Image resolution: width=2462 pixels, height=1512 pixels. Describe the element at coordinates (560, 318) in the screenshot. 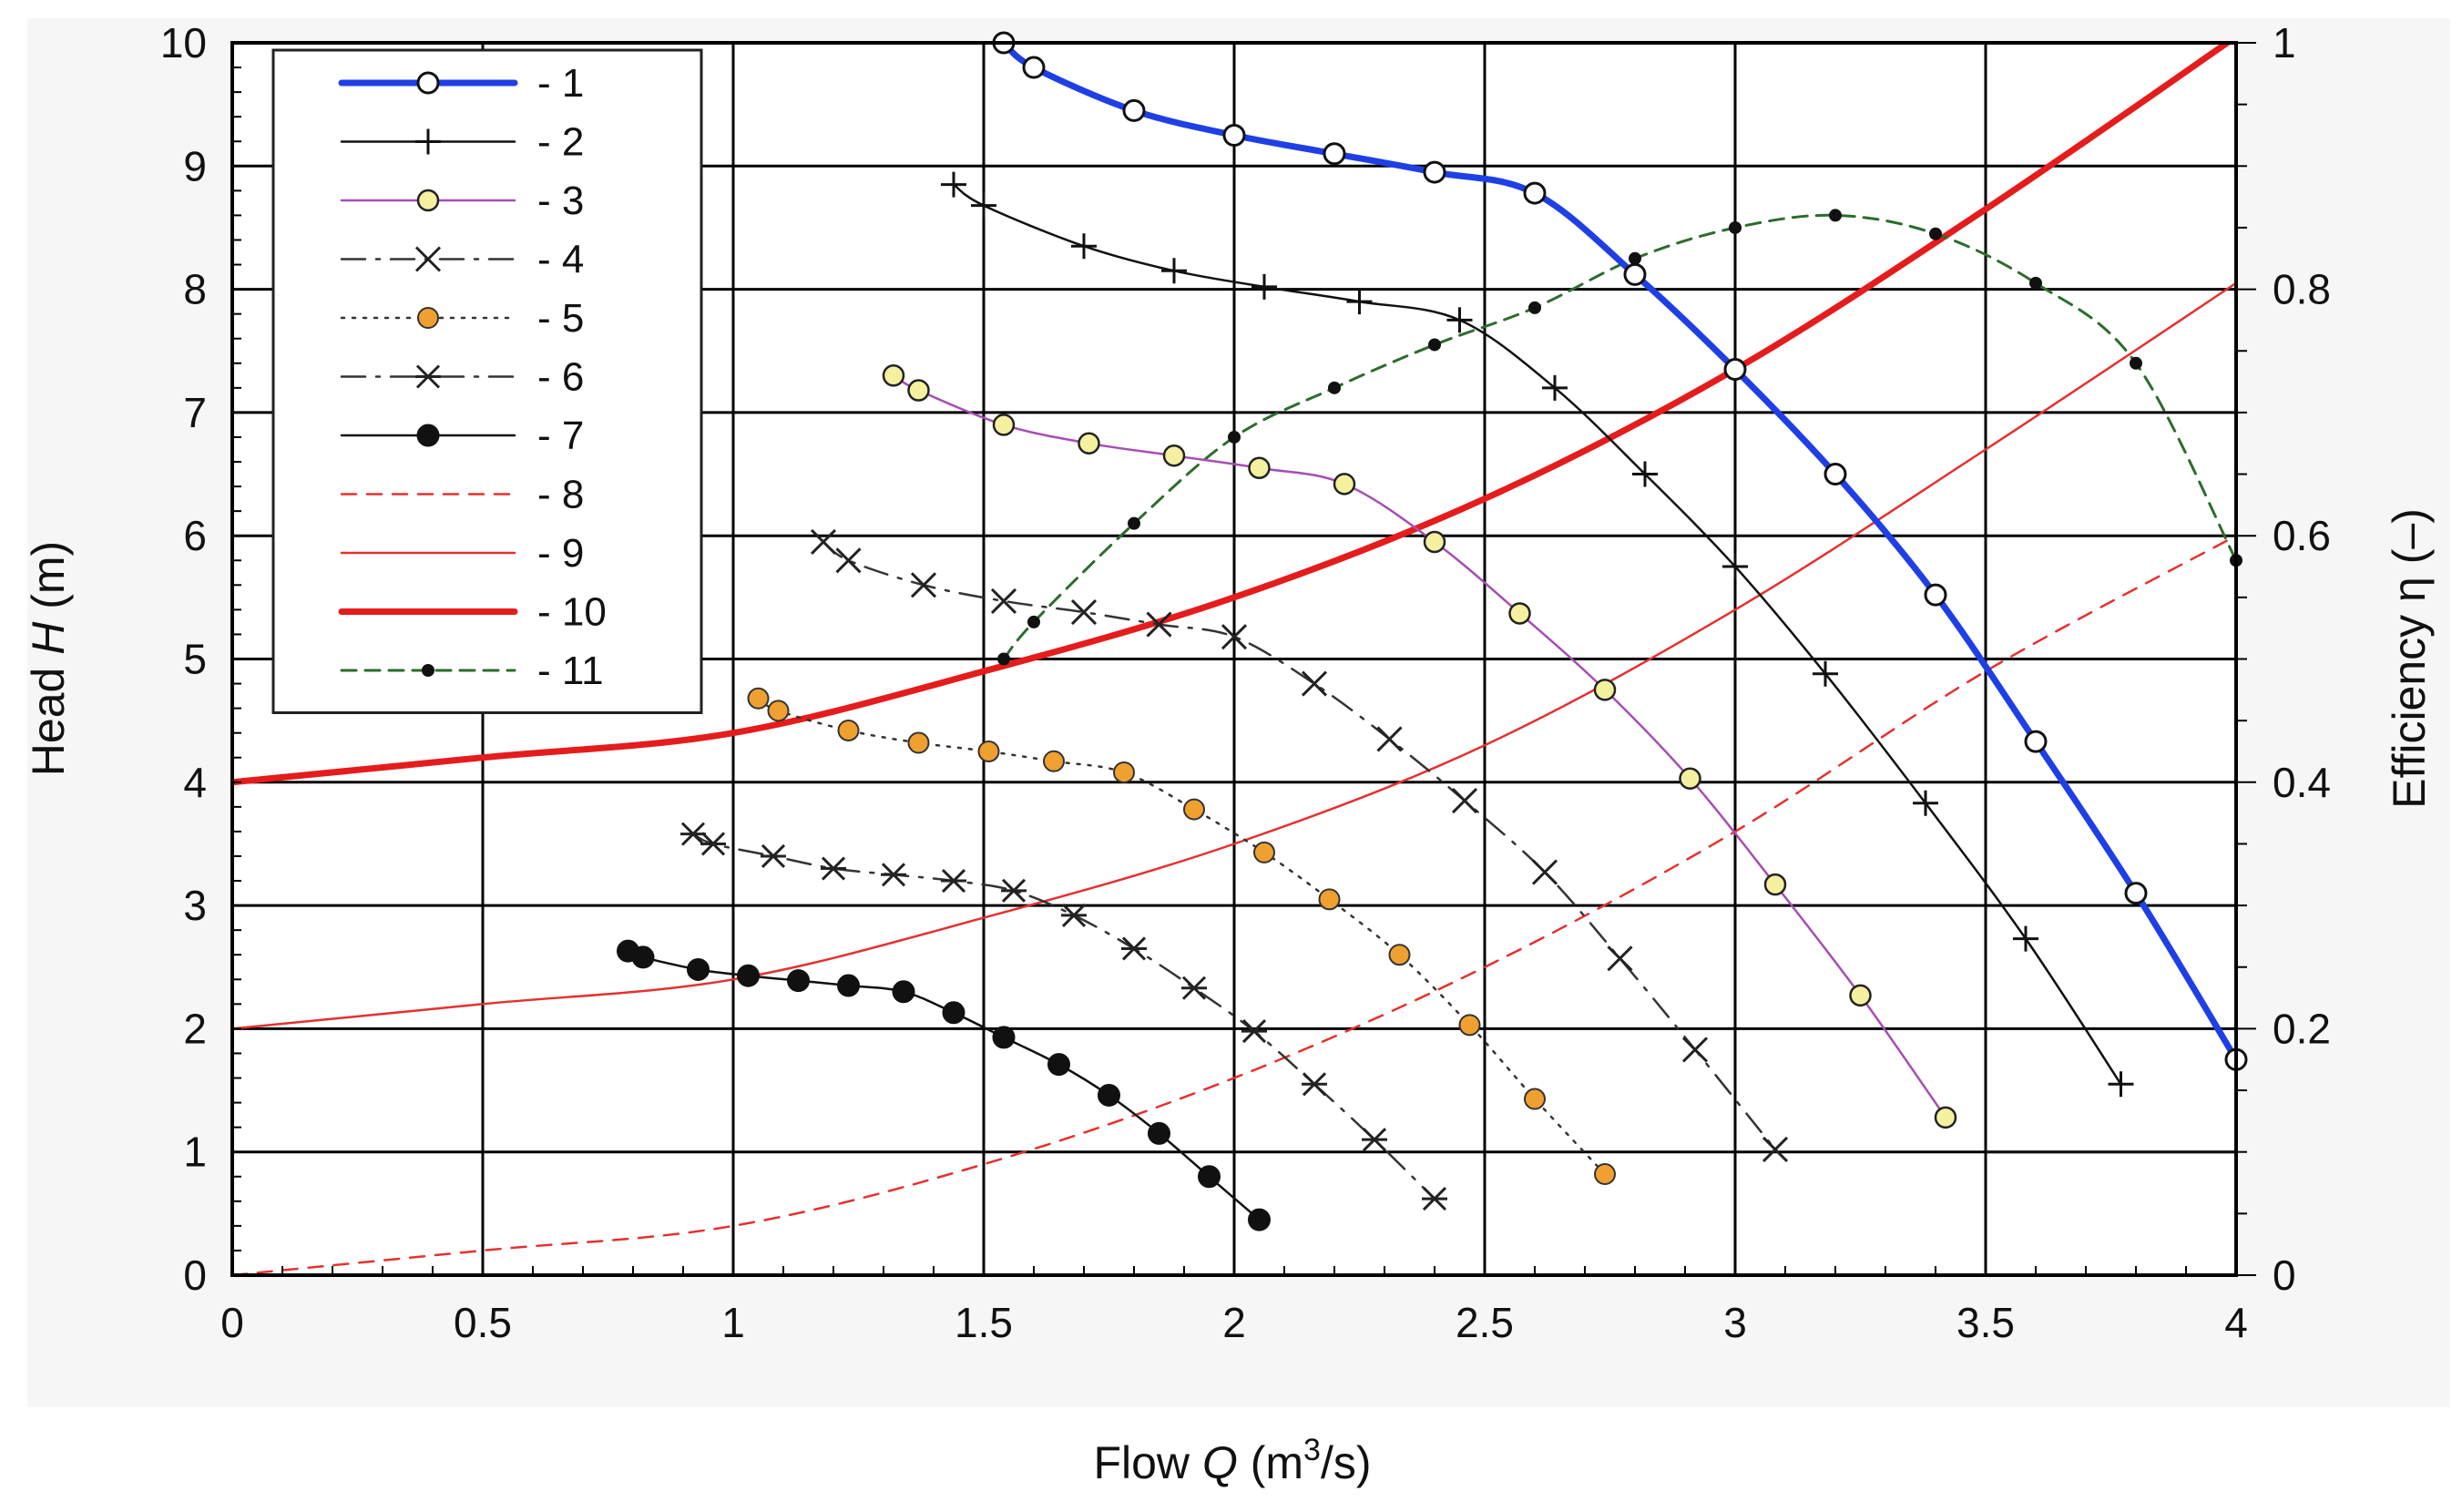

I see `legend-label: - 5` at that location.